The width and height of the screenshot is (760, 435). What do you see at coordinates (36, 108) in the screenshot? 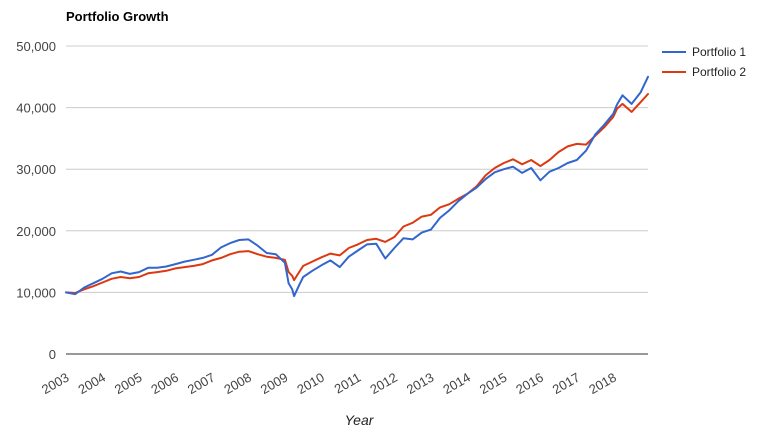
I see `y-tick-label: 40,000` at bounding box center [36, 108].